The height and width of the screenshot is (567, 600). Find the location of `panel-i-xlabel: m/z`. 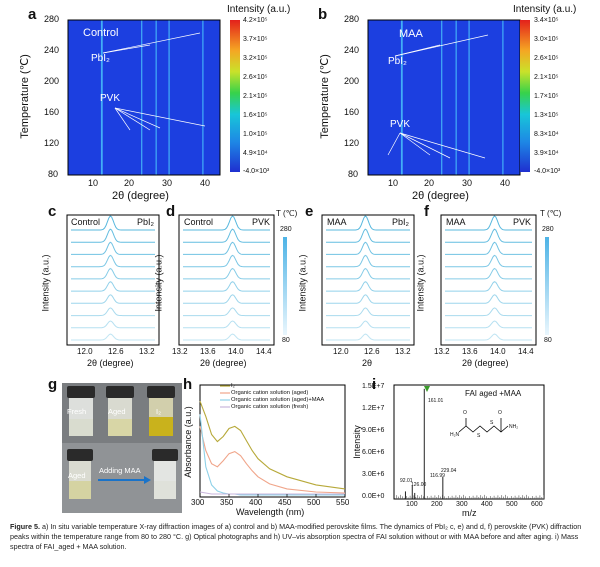

panel-i-xlabel: m/z is located at coordinates (469, 513).